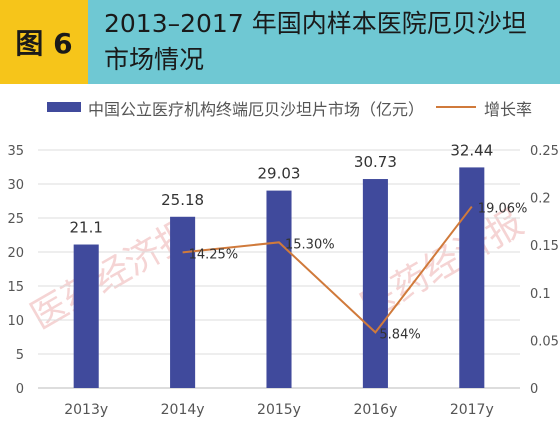 Image resolution: width=560 pixels, height=426 pixels. I want to click on figure-title-line-1: 2013–2017 年国内样本医院厄贝沙坦, so click(315, 23).